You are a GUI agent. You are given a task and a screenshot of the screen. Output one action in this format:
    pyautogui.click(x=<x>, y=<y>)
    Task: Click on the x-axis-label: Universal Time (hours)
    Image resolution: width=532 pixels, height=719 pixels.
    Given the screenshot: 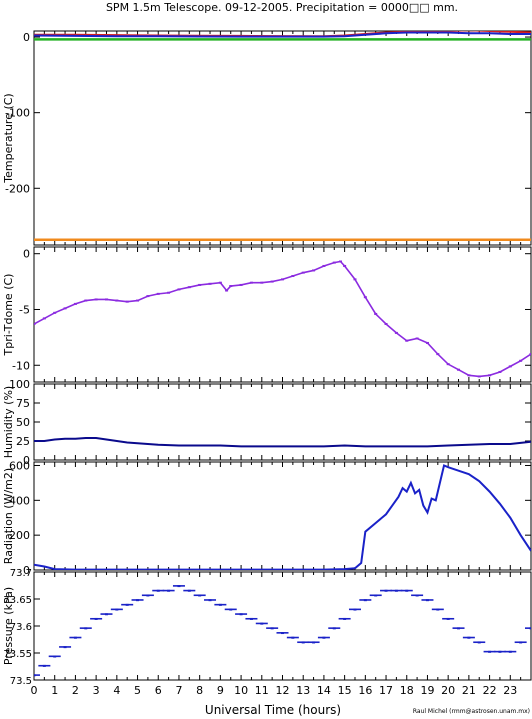 What is the action you would take?
    pyautogui.click(x=273, y=710)
    